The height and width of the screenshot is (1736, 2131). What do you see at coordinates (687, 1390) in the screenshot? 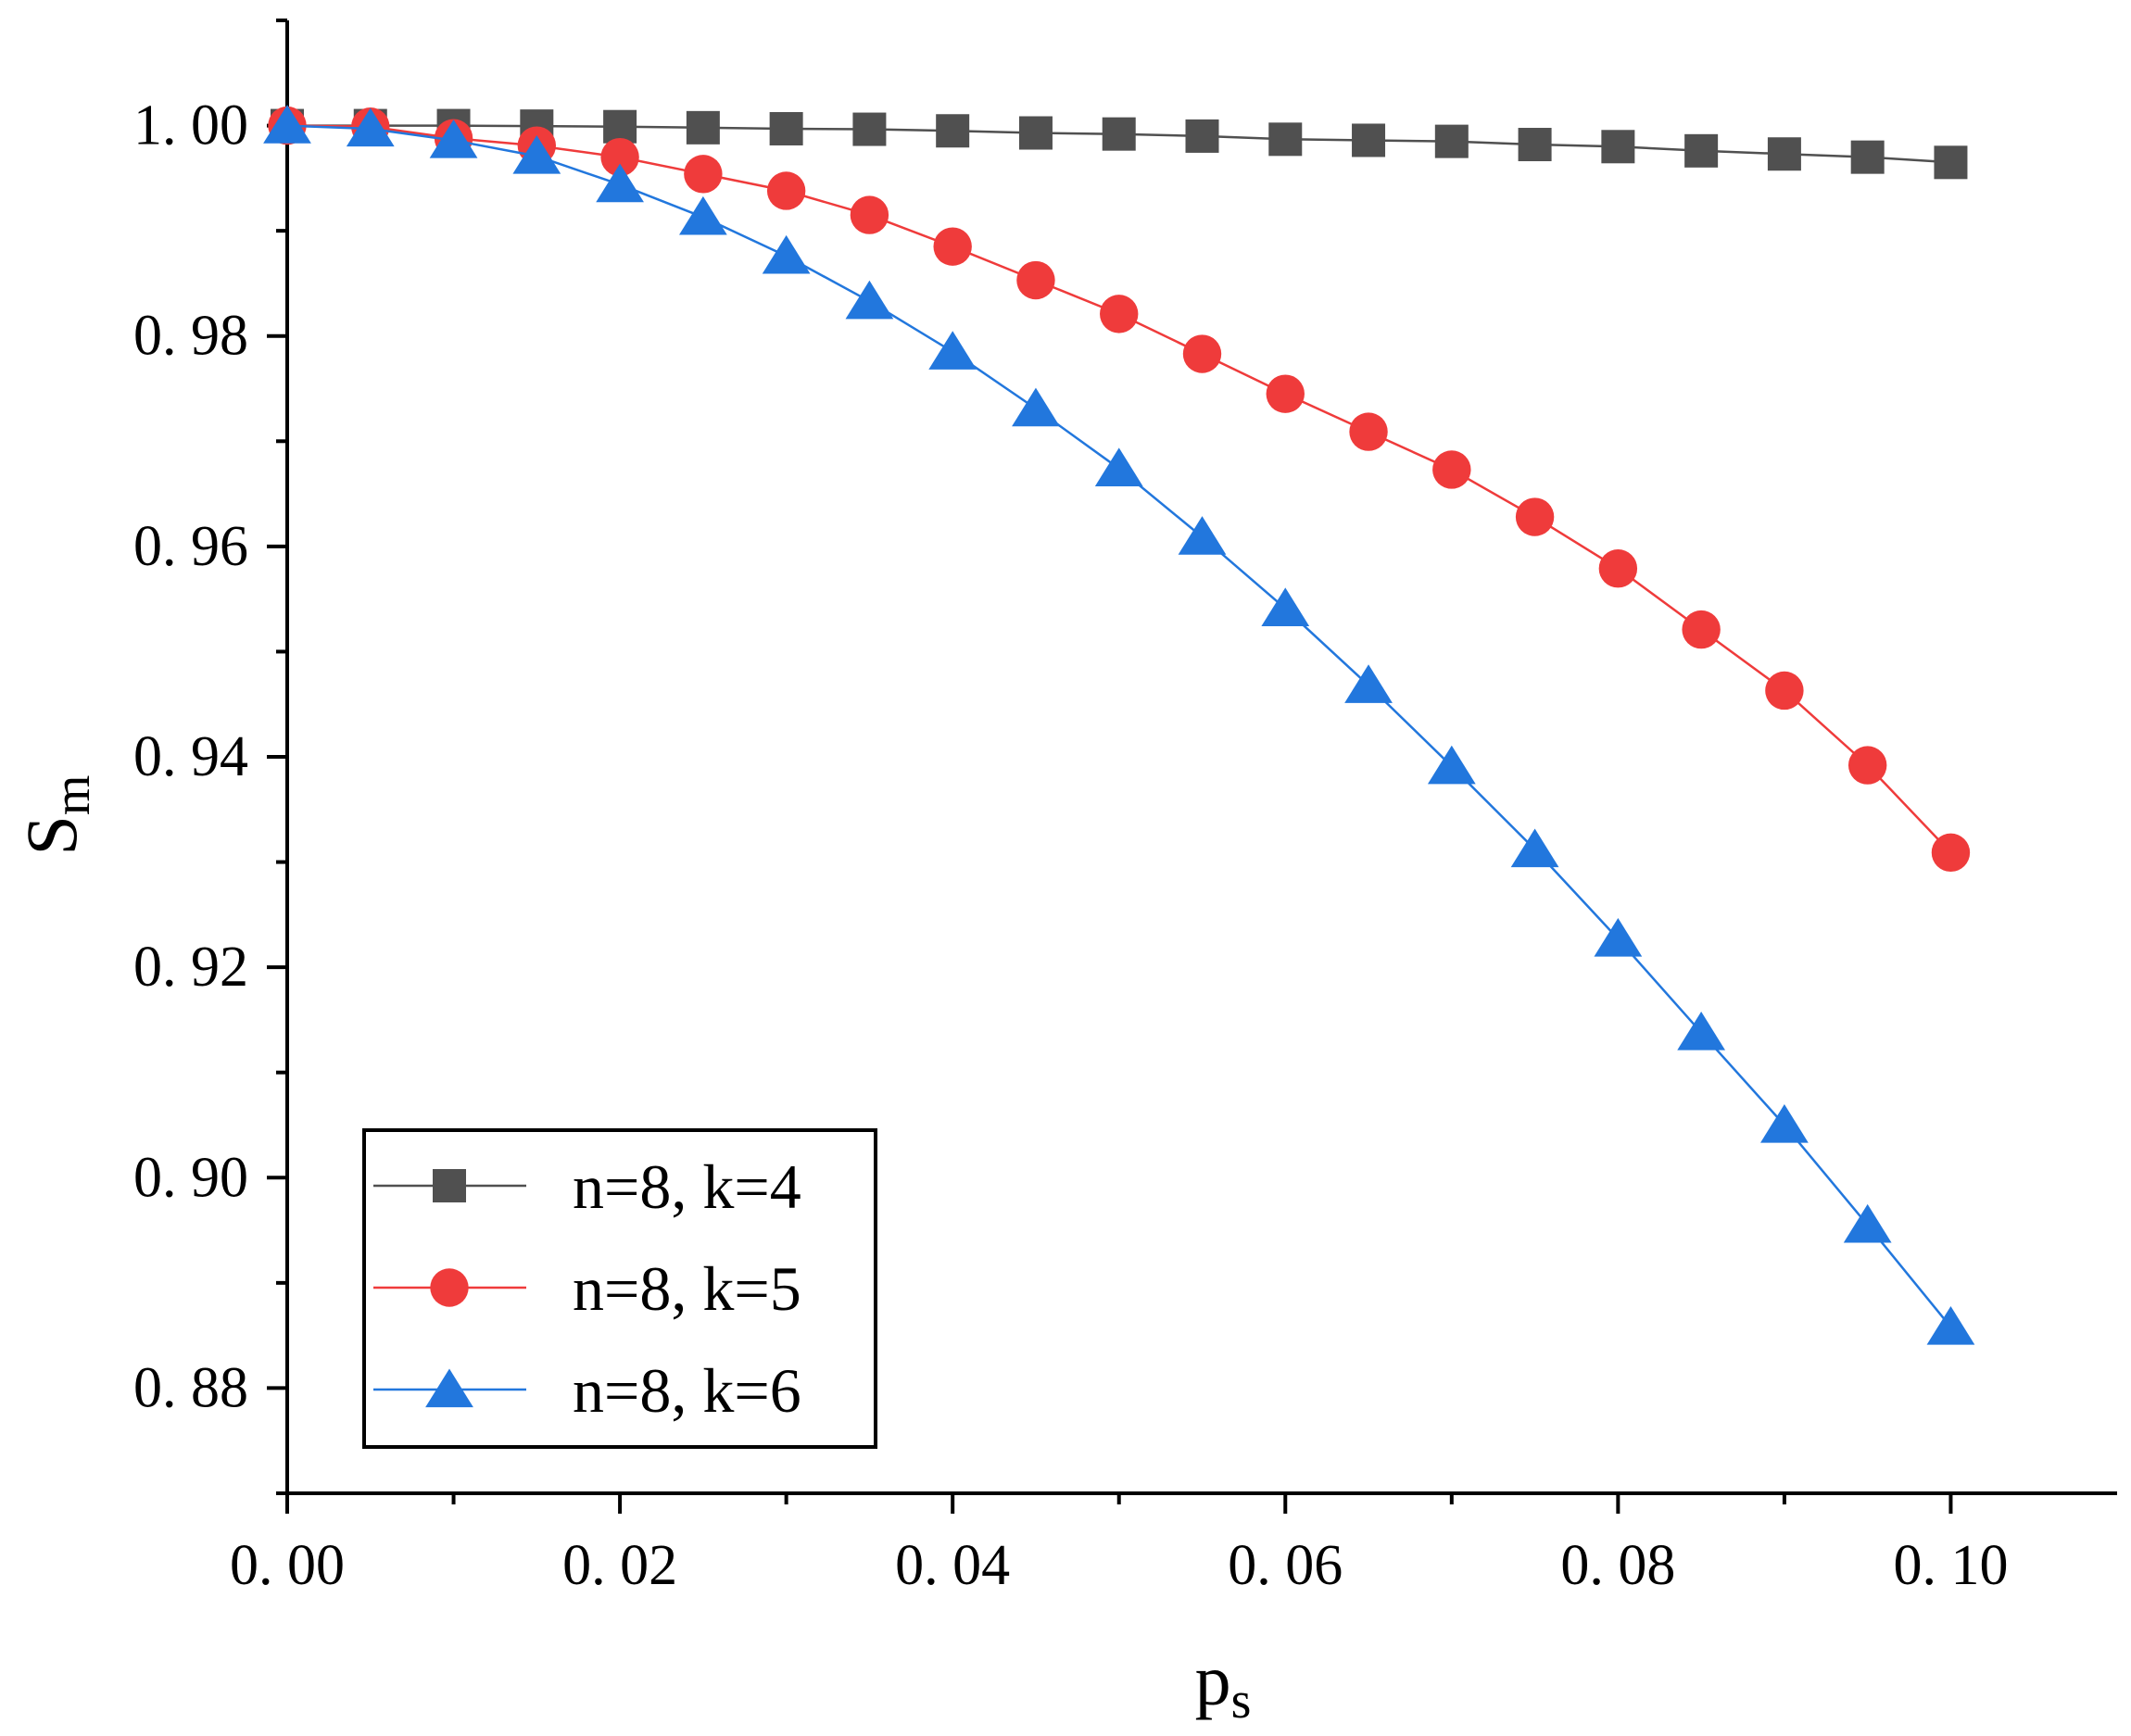
I see `legend-label: n=8, k=6` at bounding box center [687, 1390].